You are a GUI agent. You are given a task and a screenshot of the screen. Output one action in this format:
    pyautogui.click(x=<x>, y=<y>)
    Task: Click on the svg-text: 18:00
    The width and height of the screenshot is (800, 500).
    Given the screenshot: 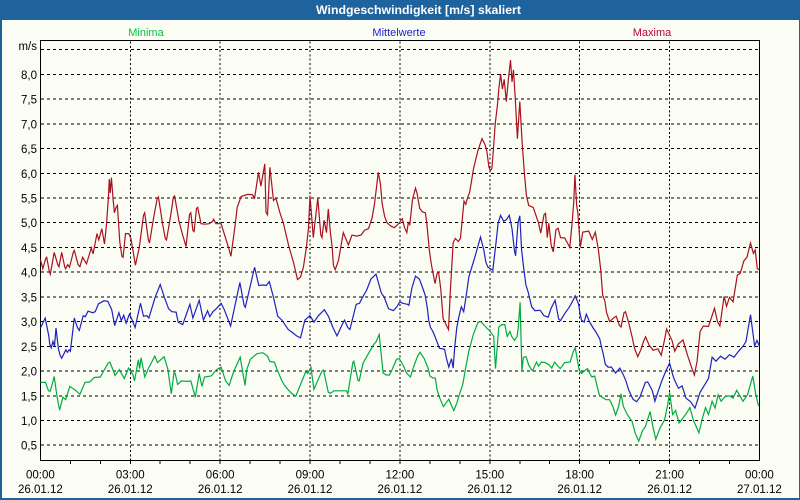 What is the action you would take?
    pyautogui.click(x=579, y=476)
    